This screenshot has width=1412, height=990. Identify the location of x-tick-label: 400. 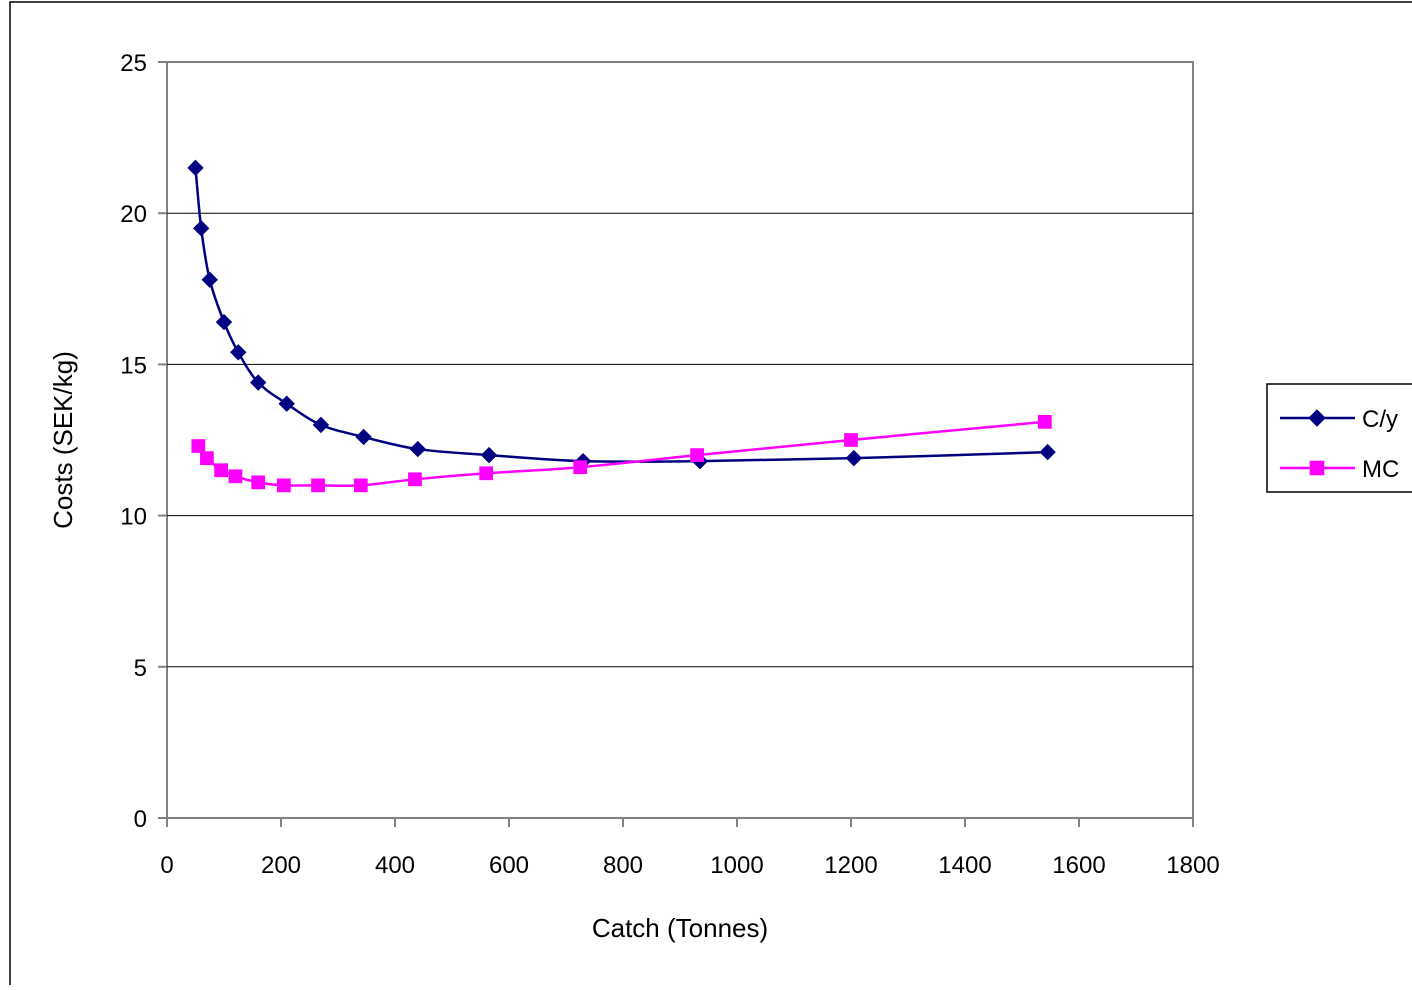
(395, 865).